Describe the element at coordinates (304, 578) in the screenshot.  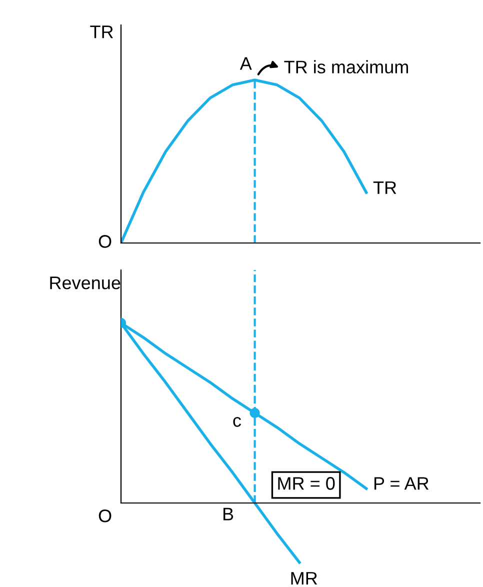
I see `series-label: MR` at that location.